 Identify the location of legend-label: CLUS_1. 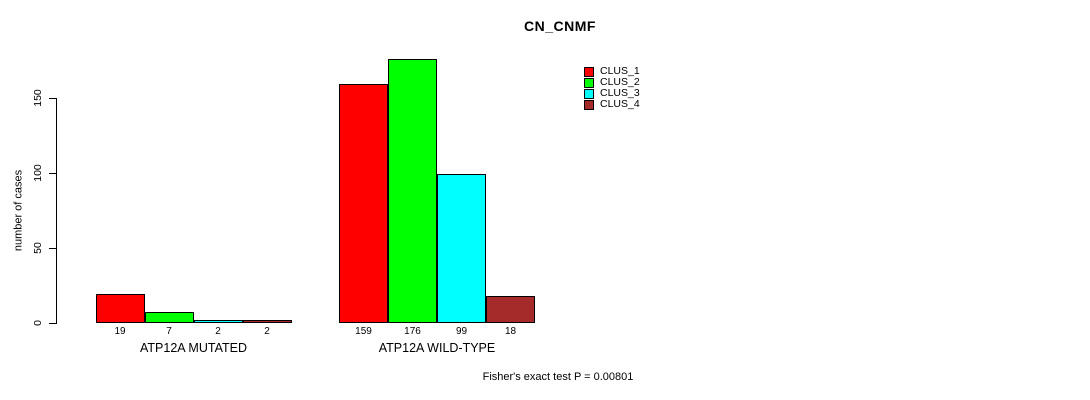
(620, 71).